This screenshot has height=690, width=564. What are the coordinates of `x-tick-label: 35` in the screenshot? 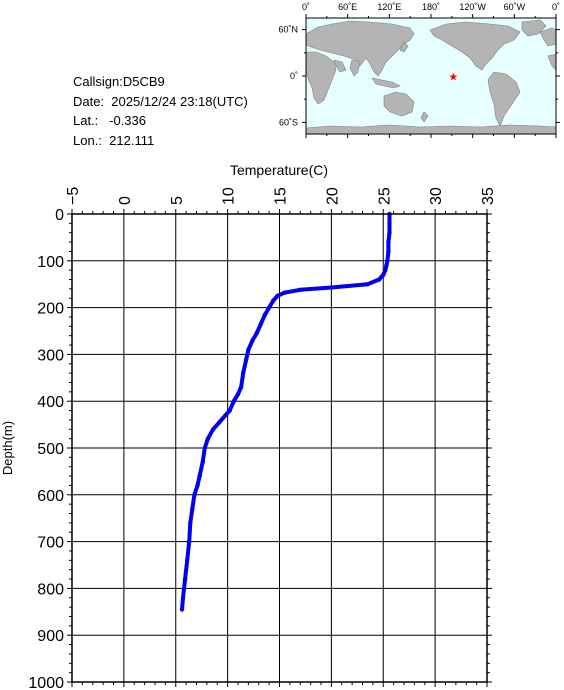 It's located at (488, 196).